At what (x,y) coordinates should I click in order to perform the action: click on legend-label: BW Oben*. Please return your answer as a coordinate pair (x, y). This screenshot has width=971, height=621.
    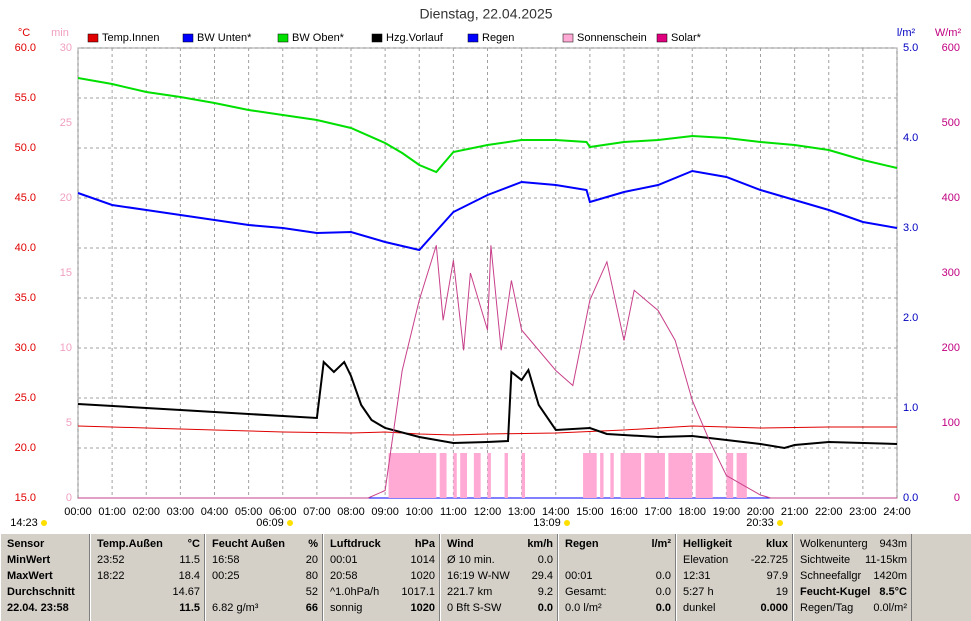
    Looking at the image, I should click on (318, 38).